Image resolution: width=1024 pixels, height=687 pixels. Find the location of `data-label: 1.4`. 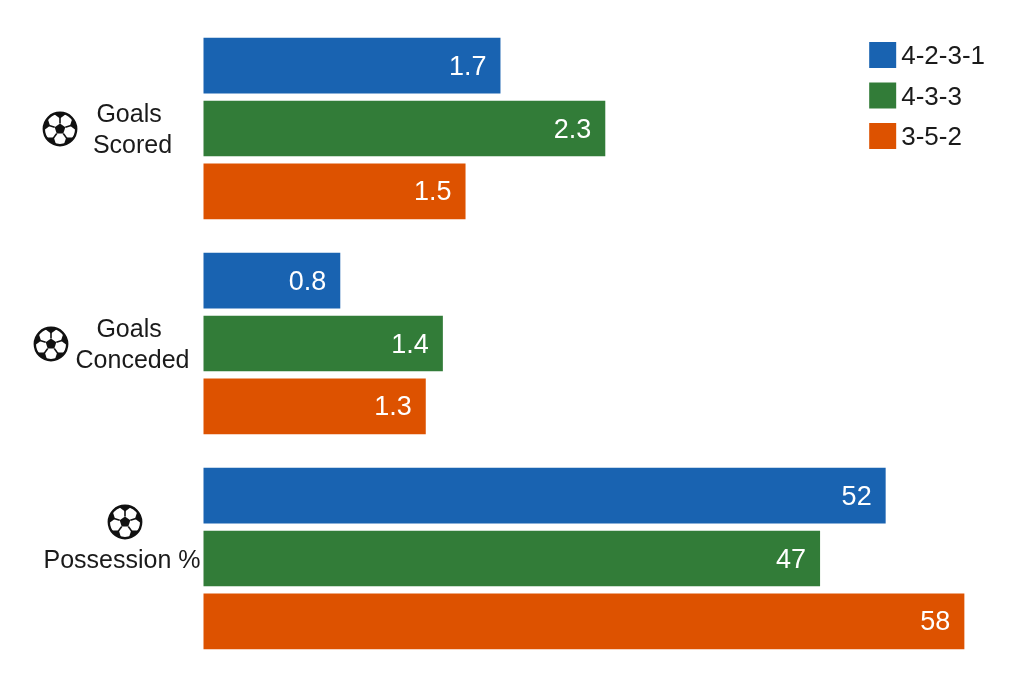

data-label: 1.4 is located at coordinates (410, 343).